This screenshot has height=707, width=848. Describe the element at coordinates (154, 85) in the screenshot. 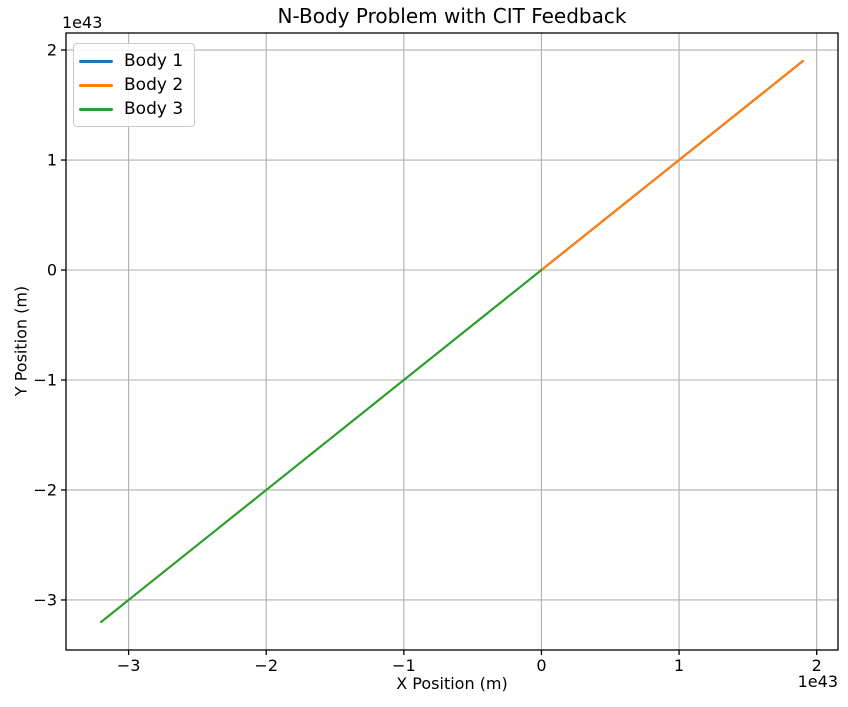

I see `legend-label: Body 2` at that location.